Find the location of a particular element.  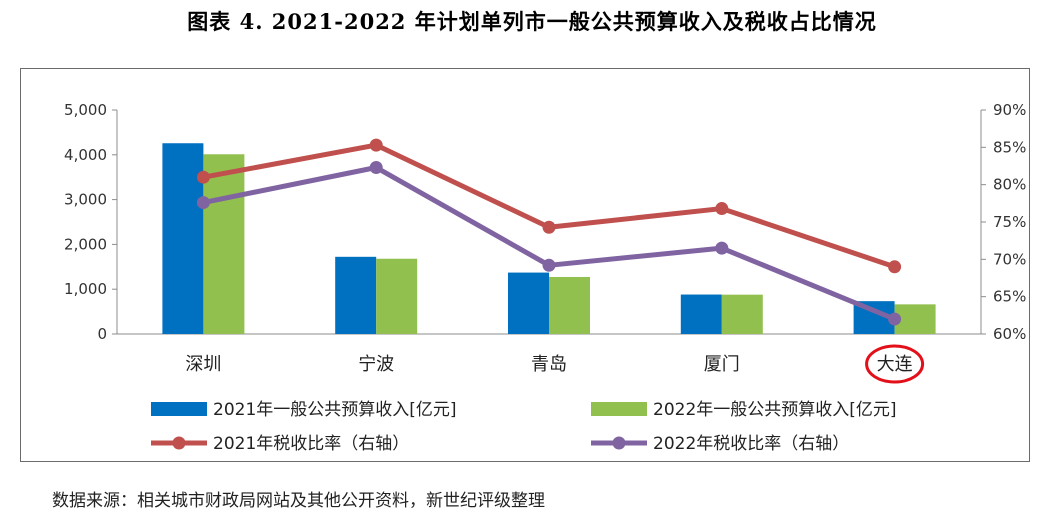

y-right-tick-label: 80% is located at coordinates (1009, 185).